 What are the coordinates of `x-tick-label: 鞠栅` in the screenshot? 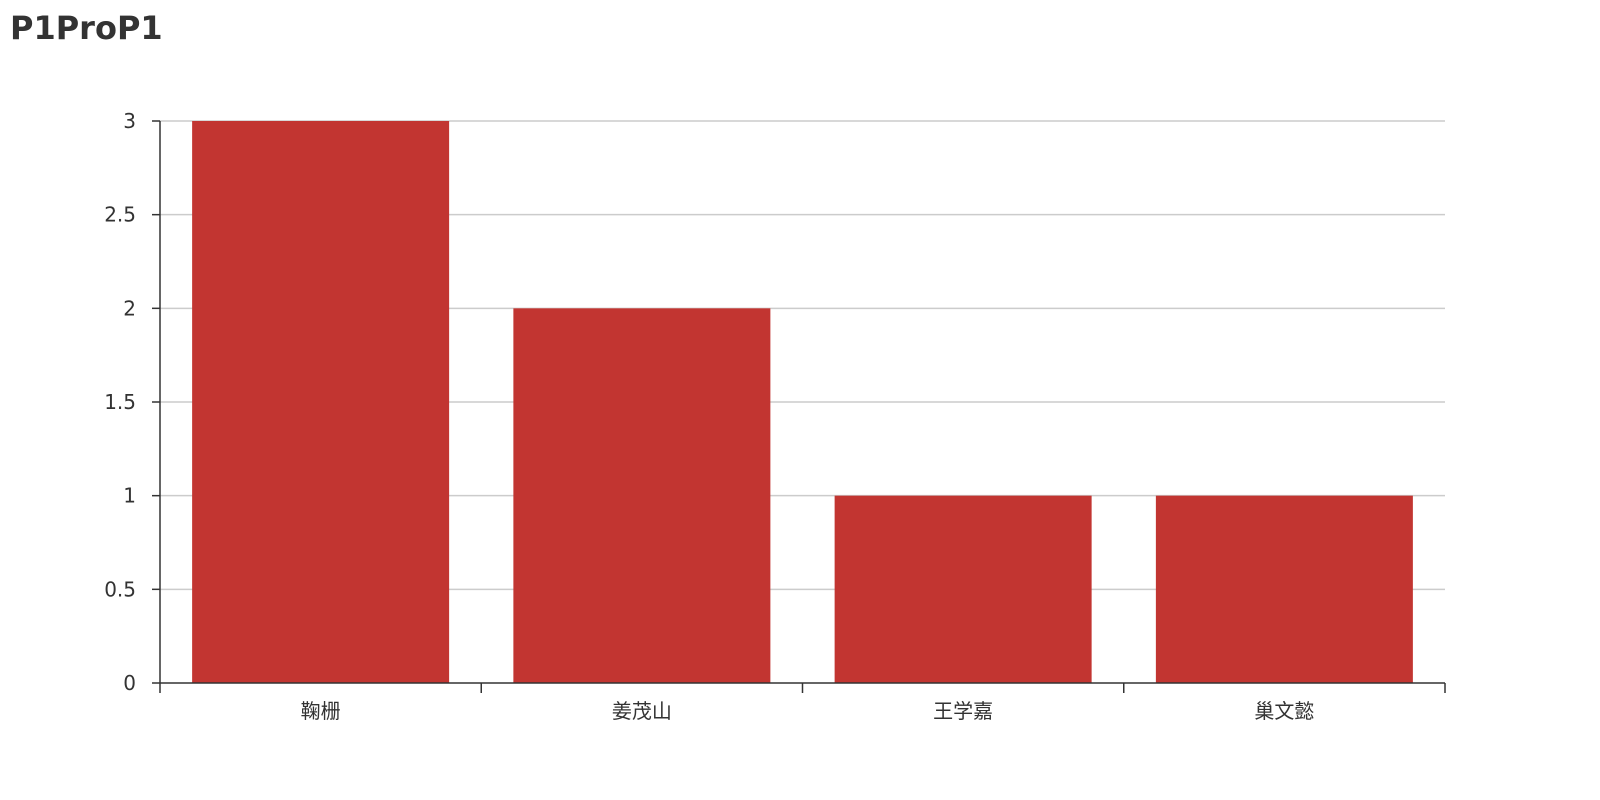 It's located at (321, 711).